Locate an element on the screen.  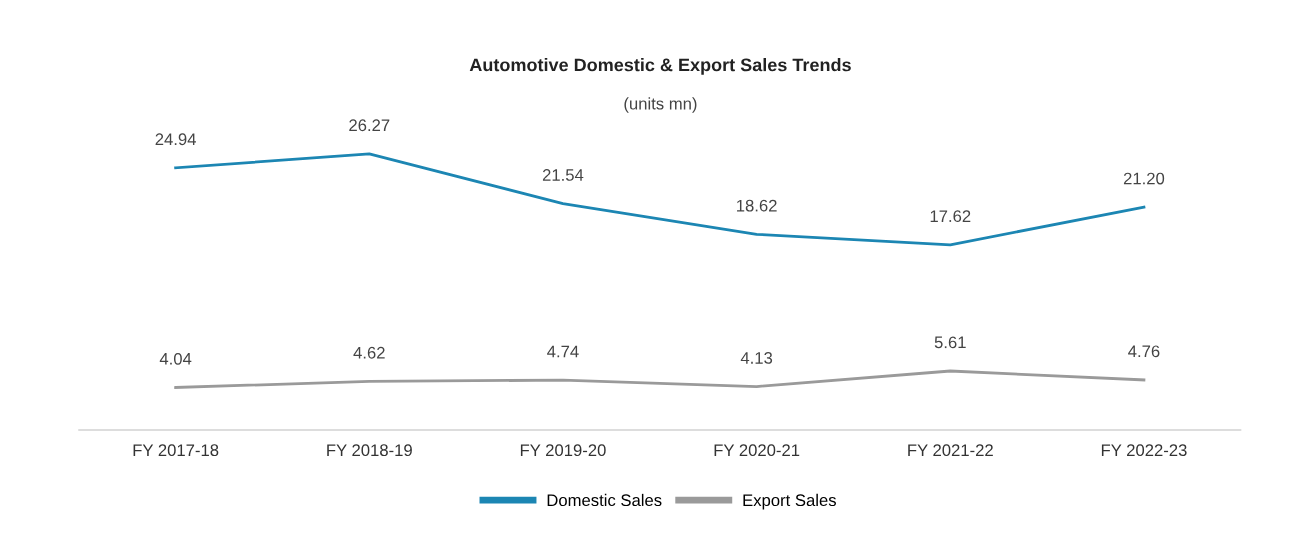
x-tick-label: FY 2017-18 is located at coordinates (176, 450).